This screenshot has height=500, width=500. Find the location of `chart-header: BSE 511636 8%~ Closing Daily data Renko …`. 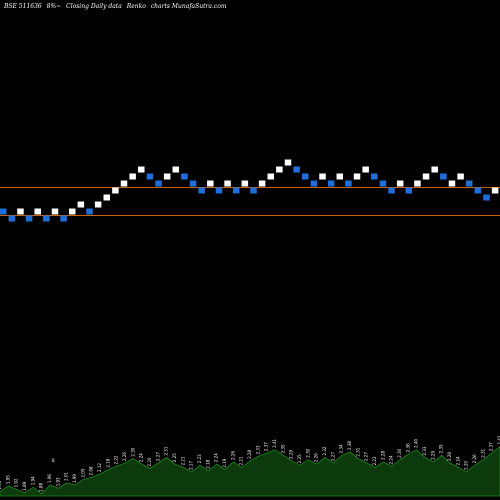

chart-header: BSE 511636 8%~ Closing Daily data Renko … is located at coordinates (117, 6).